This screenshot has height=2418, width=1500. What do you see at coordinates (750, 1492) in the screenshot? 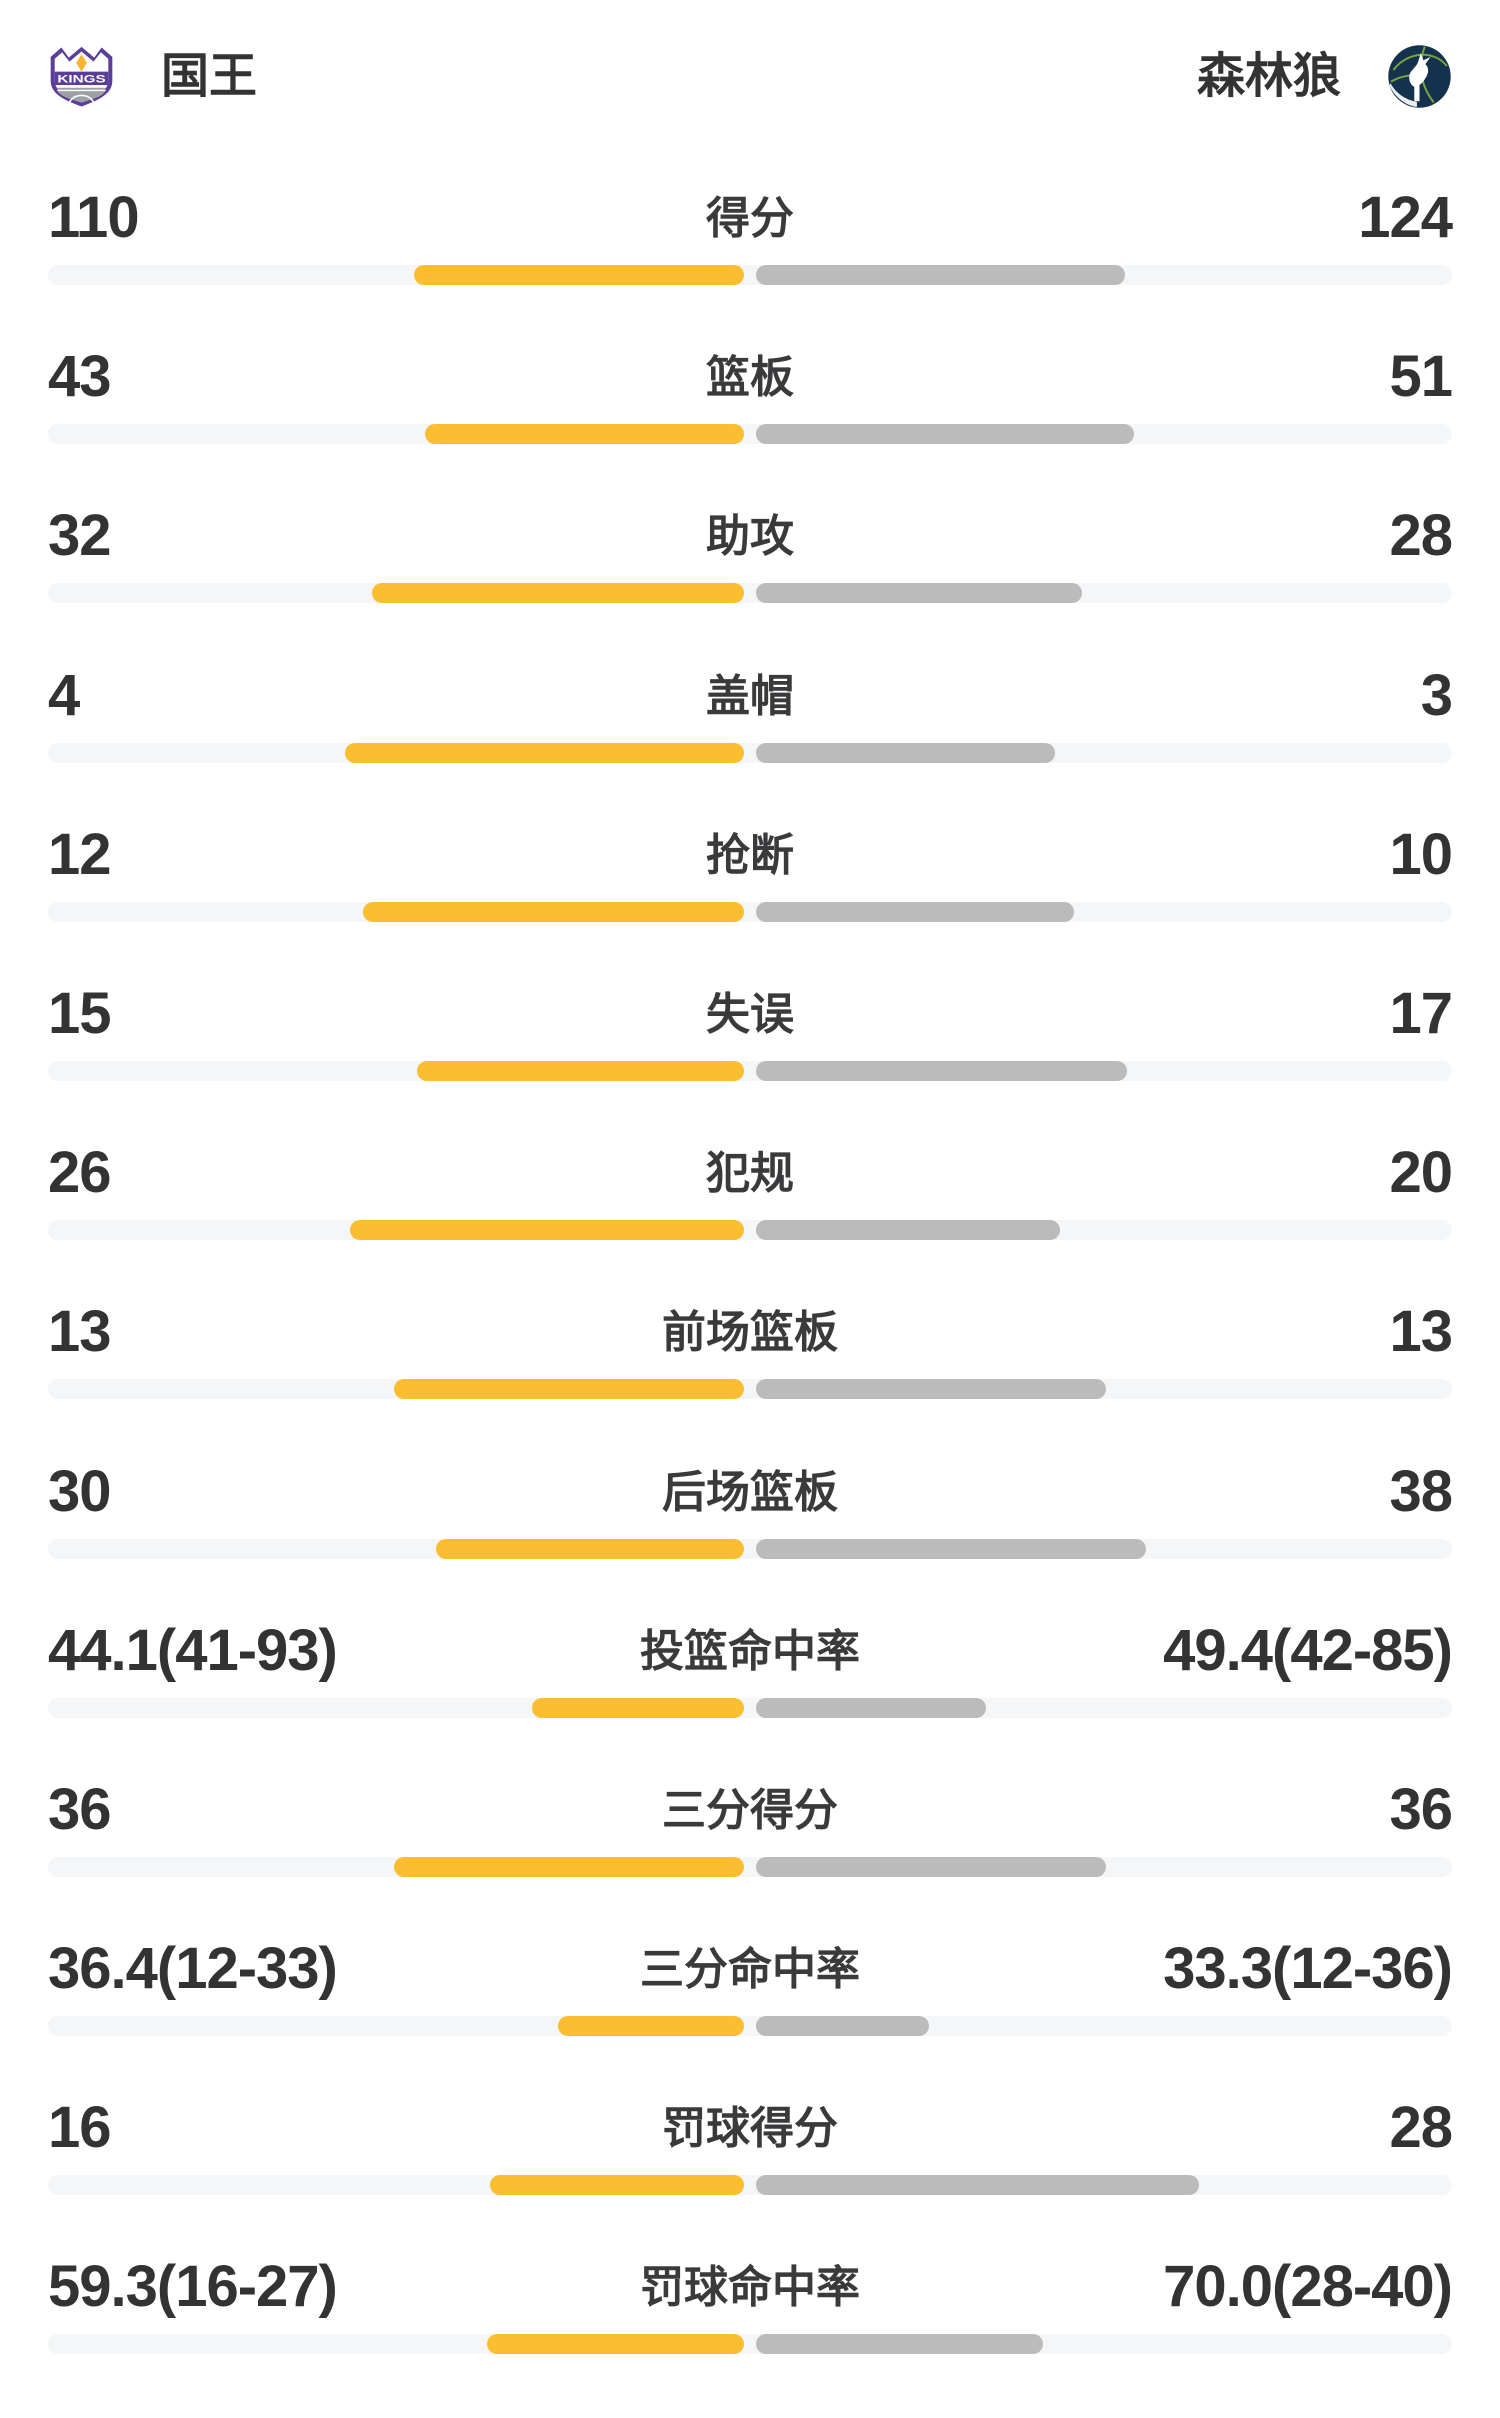
I see `stat-label: 后场篮板` at bounding box center [750, 1492].